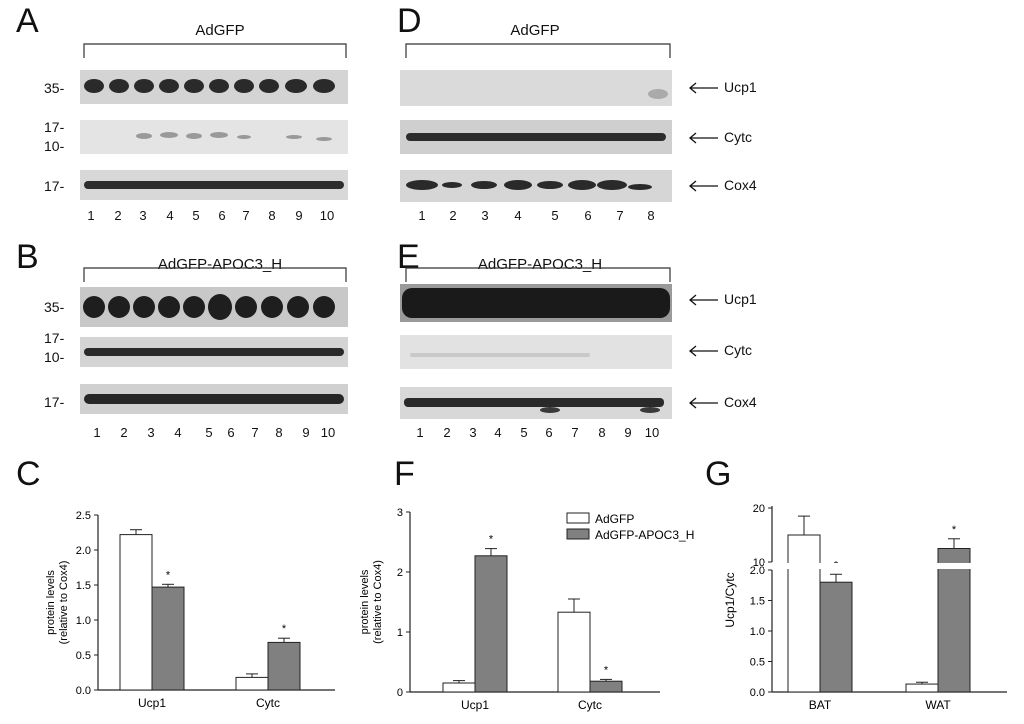  I want to click on y-axis-label: (relative to Cox4), so click(378, 602).